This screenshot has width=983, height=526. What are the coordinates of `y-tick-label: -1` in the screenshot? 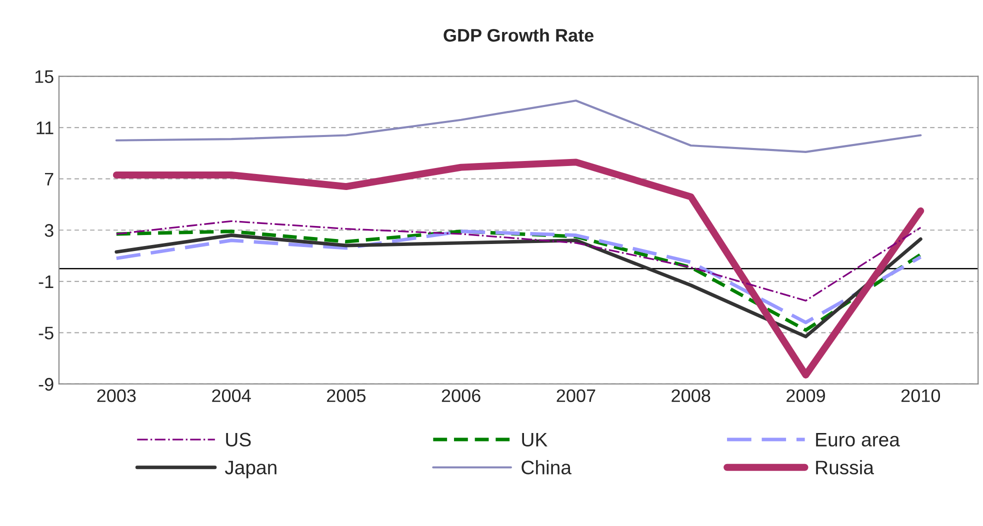 It's located at (46, 282).